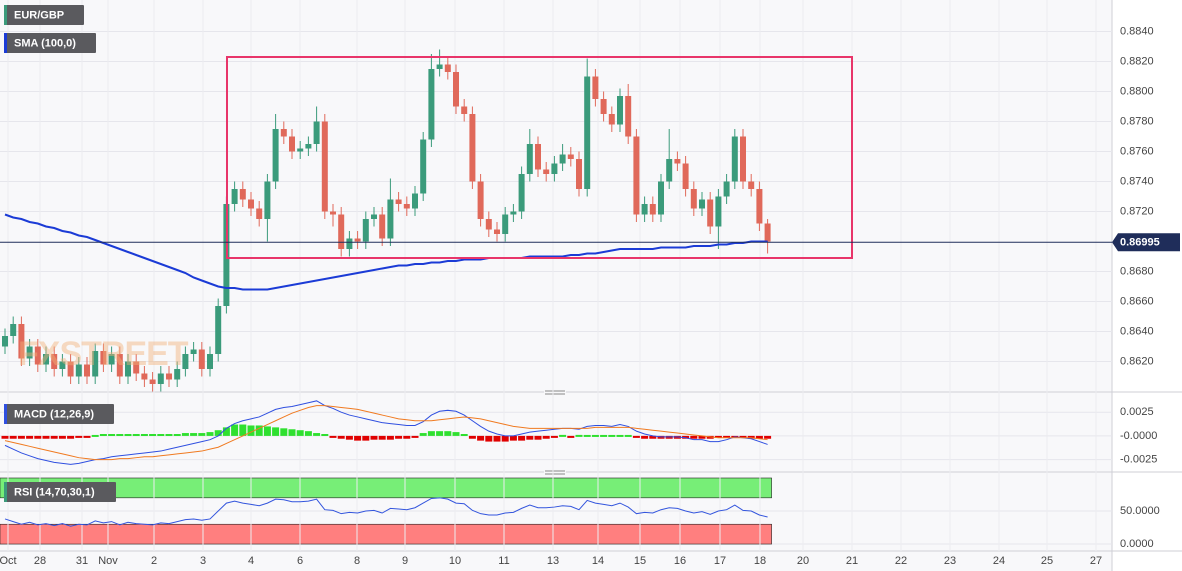  I want to click on legend-label: EUR/GBP, so click(39, 15).